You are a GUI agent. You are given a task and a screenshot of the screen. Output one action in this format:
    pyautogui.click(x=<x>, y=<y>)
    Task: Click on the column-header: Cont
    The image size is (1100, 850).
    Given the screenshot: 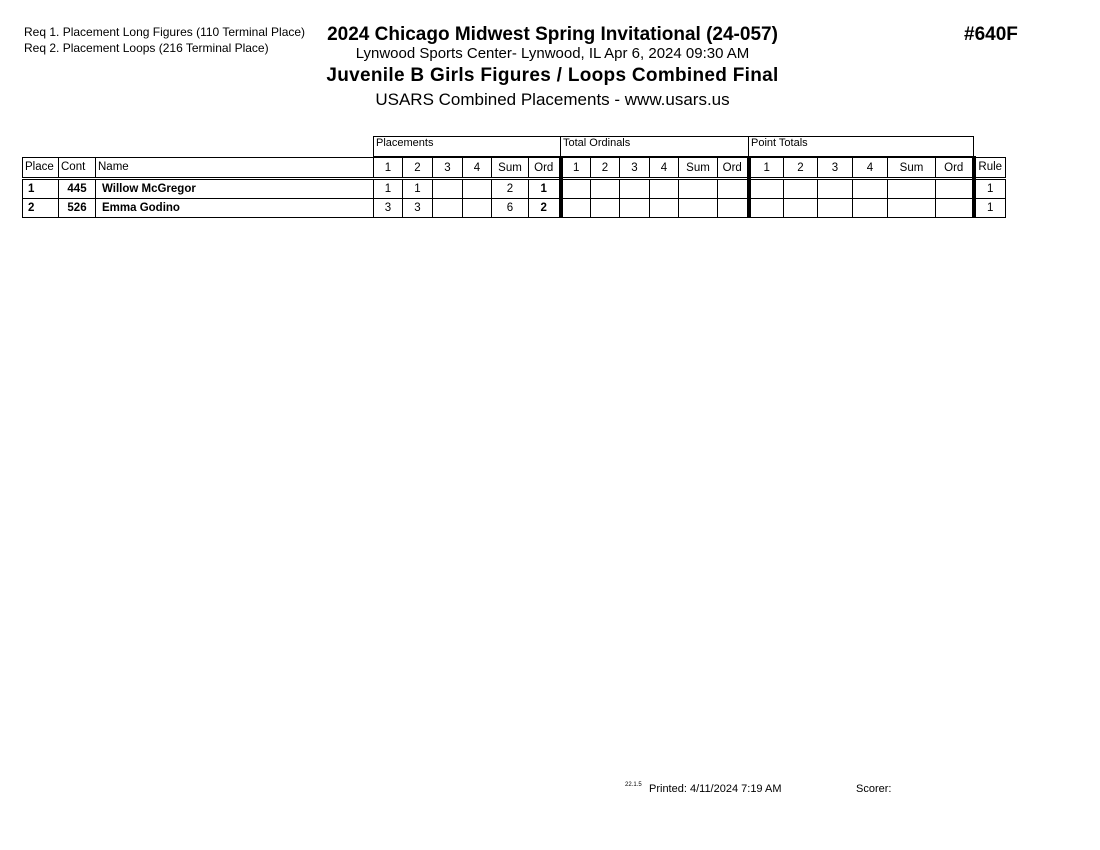 What is the action you would take?
    pyautogui.click(x=77, y=168)
    